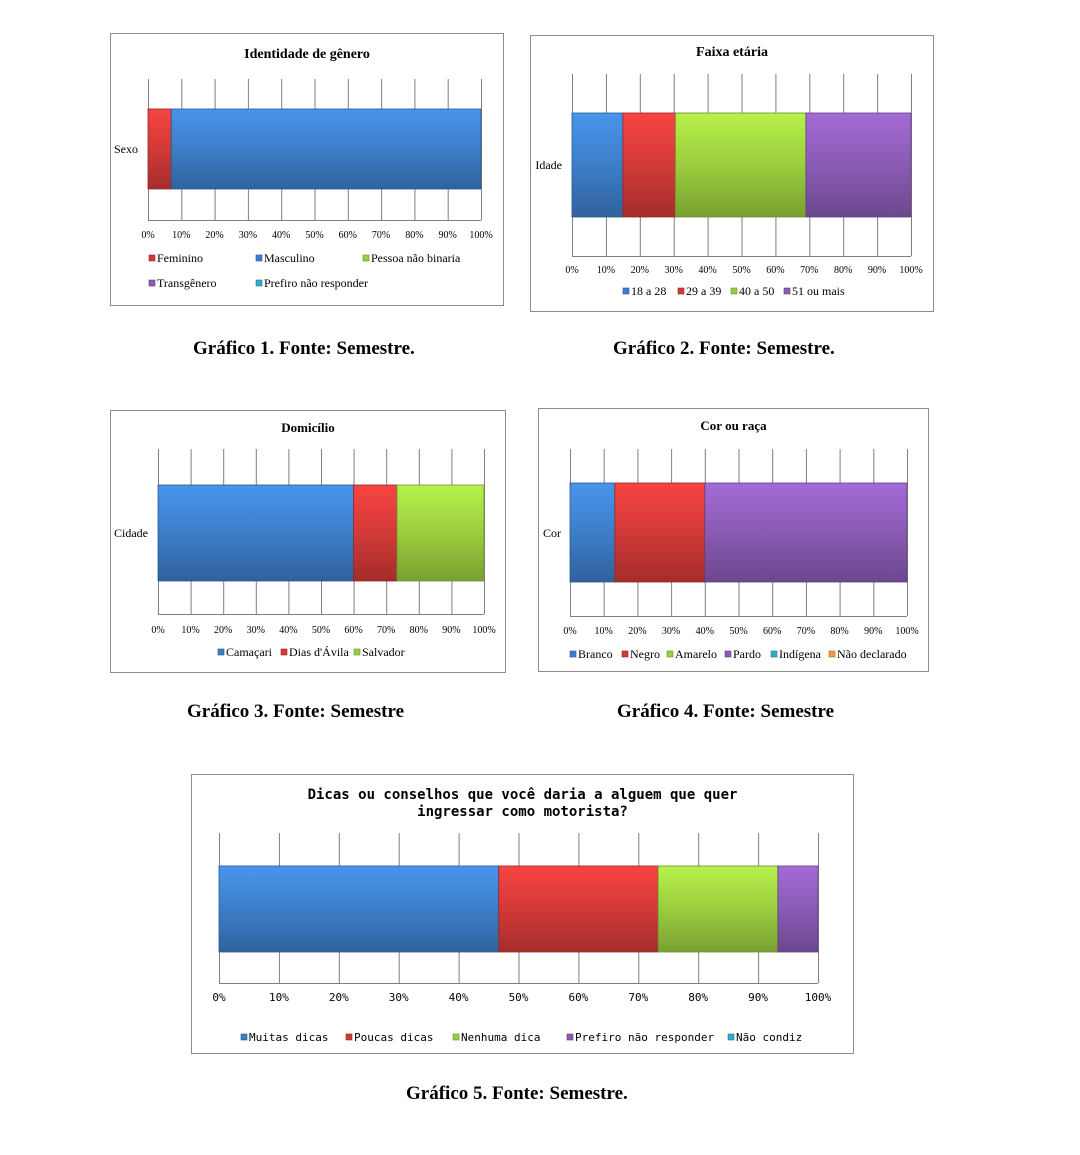 This screenshot has height=1155, width=1080. I want to click on chart-1-category-label: Sexo, so click(126, 149).